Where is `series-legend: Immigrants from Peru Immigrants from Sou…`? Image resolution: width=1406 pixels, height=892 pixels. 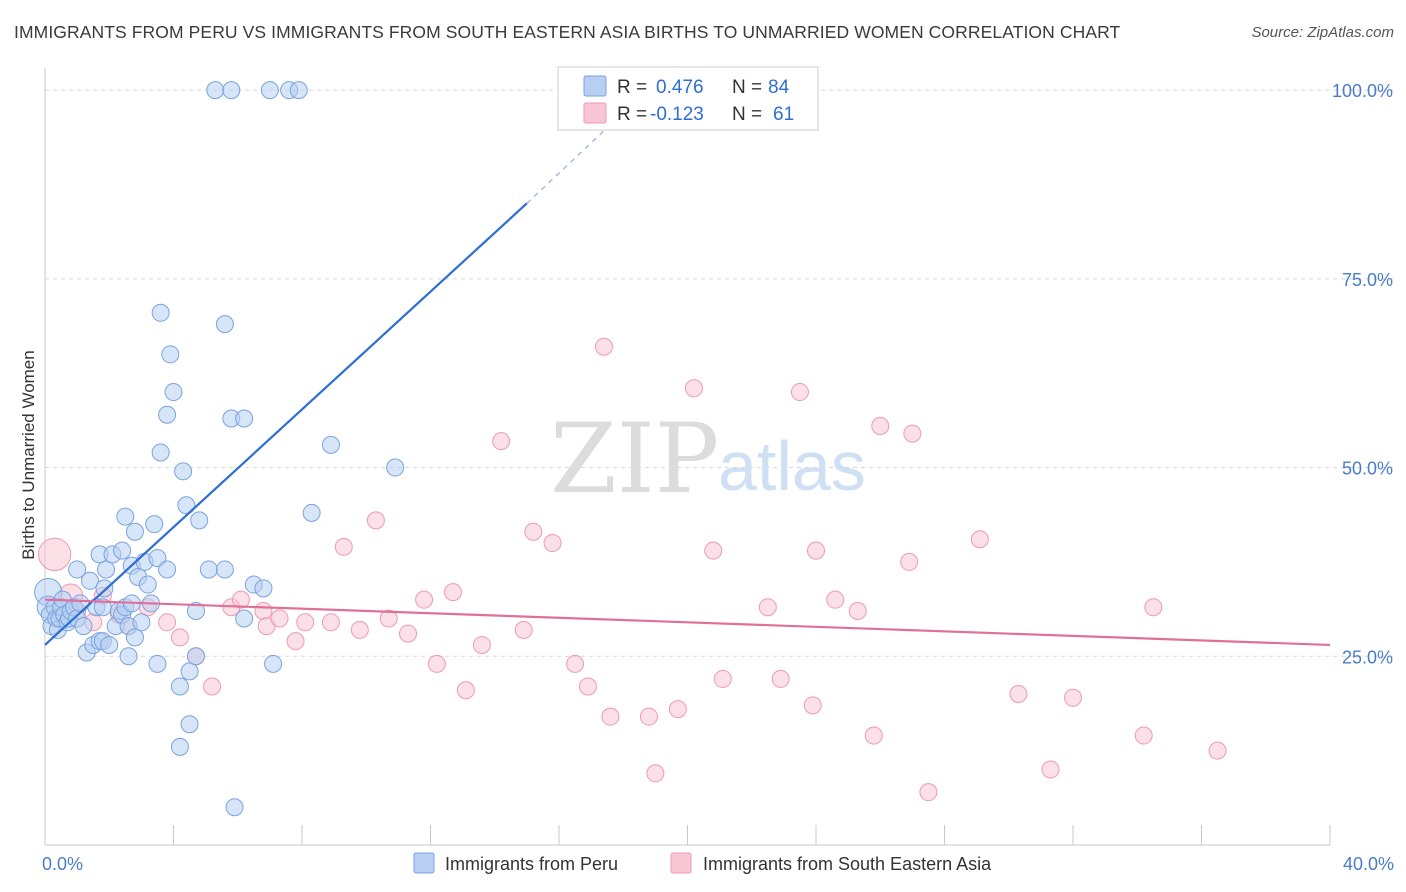
series-legend: Immigrants from Peru Immigrants from Sou… is located at coordinates (702, 863).